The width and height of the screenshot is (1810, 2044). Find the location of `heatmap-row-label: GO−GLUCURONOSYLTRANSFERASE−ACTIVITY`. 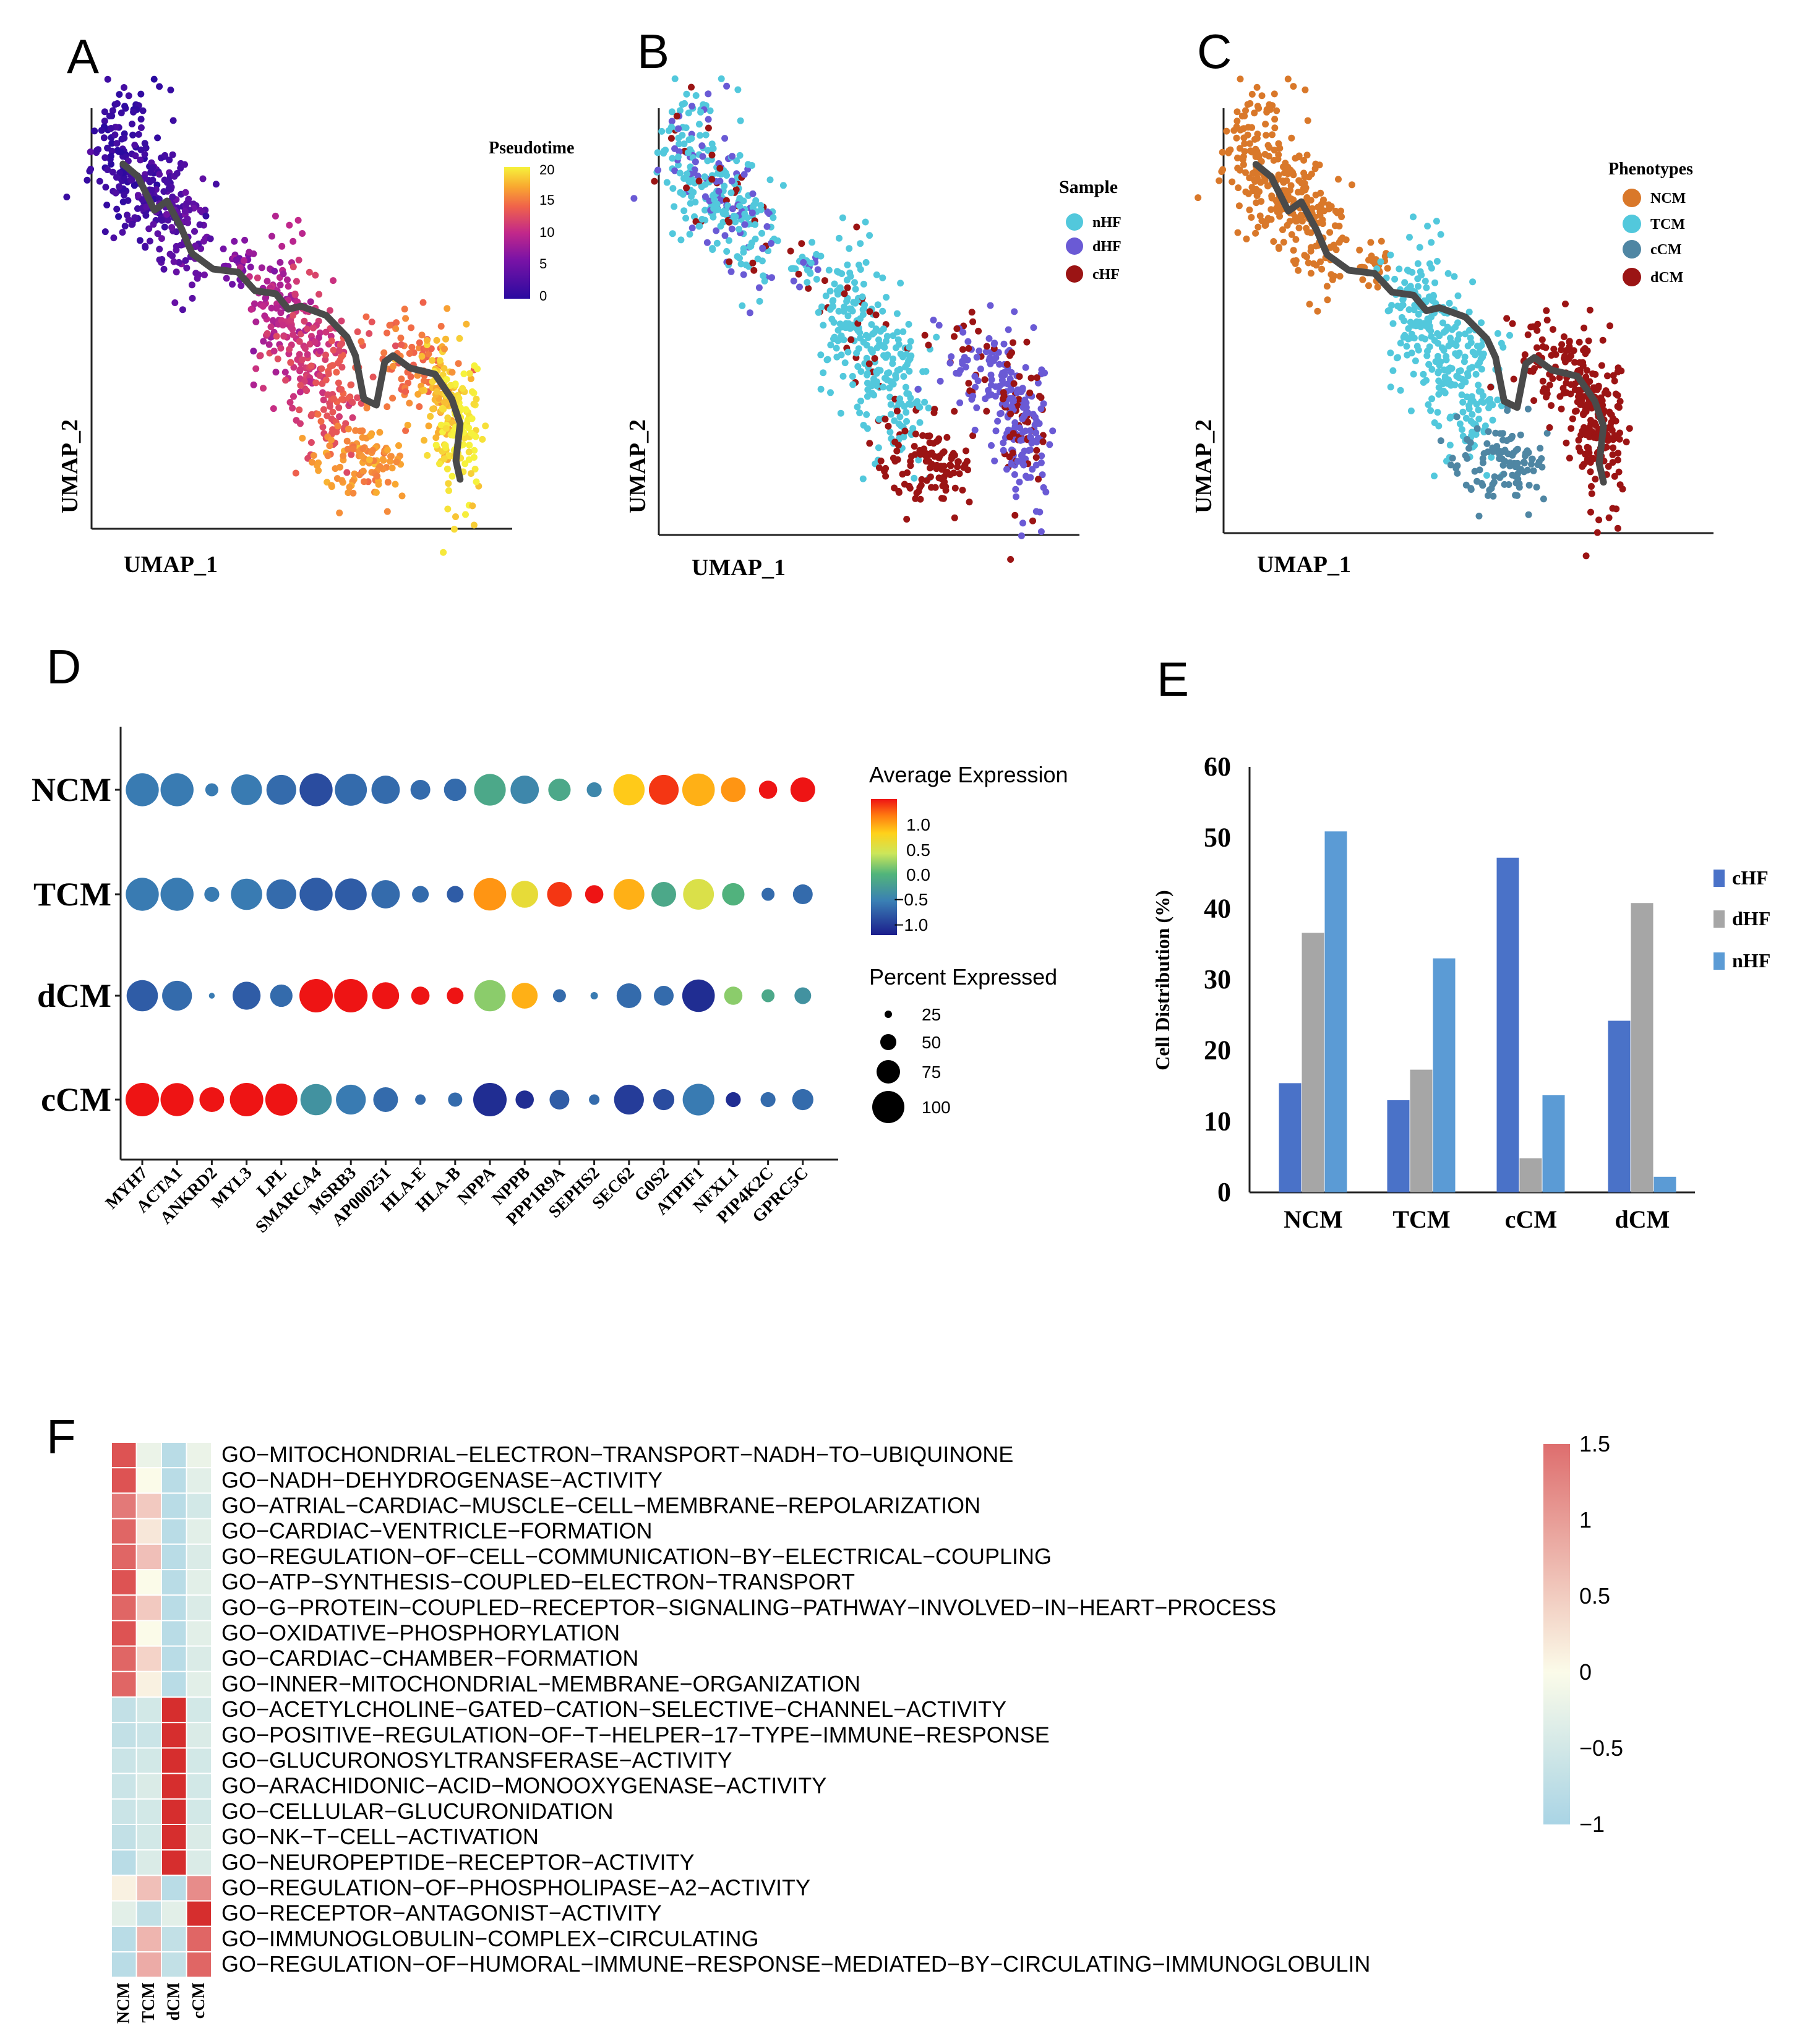

heatmap-row-label: GO−GLUCURONOSYLTRANSFERASE−ACTIVITY is located at coordinates (476, 1760).